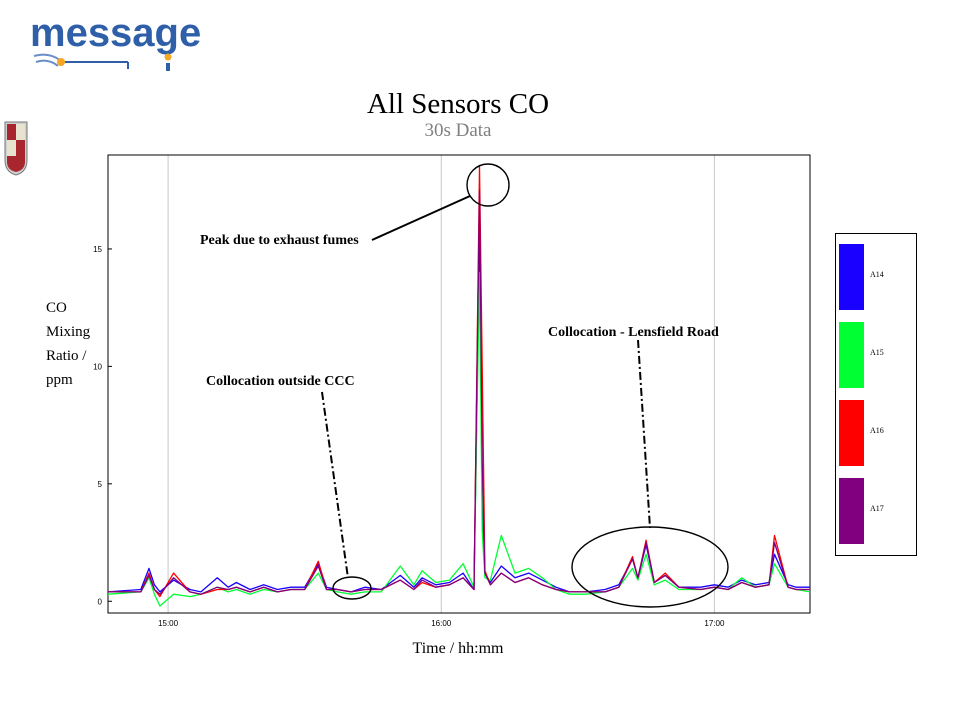 This screenshot has height=720, width=960. I want to click on x-tick-label: 16:00, so click(441, 623).